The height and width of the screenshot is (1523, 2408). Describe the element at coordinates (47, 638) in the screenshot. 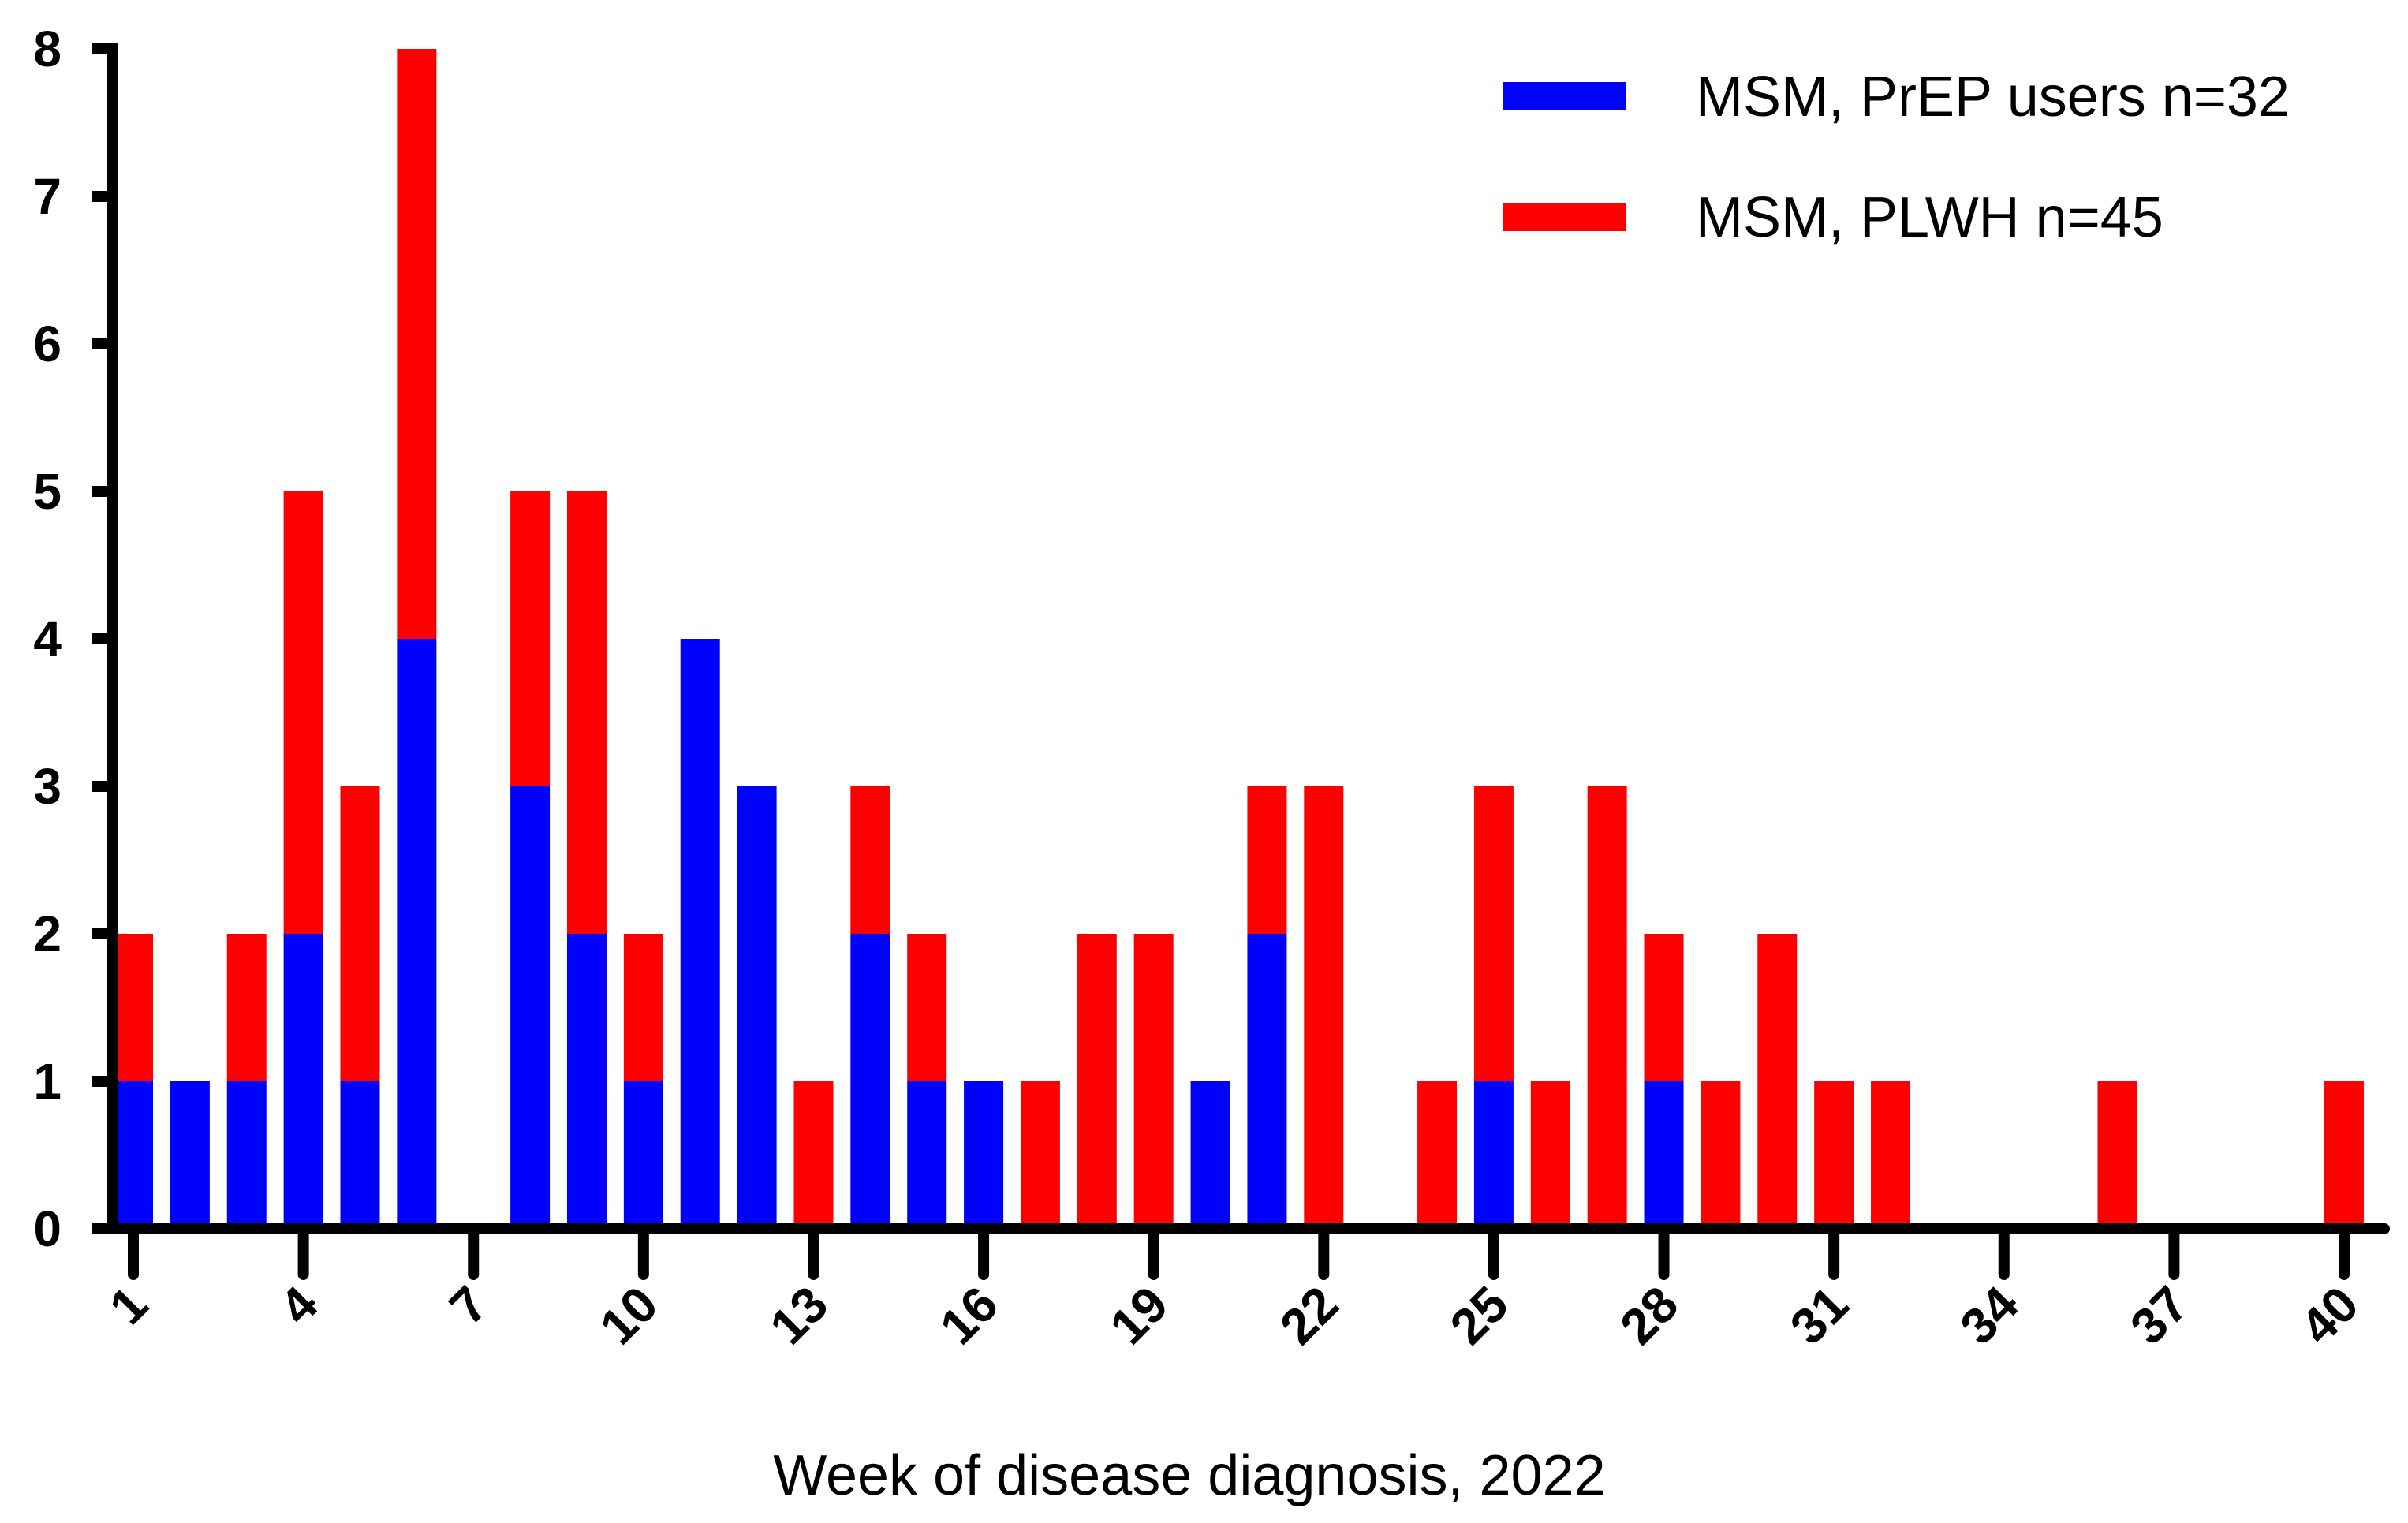

I see `y-tick-label-4: 4` at that location.